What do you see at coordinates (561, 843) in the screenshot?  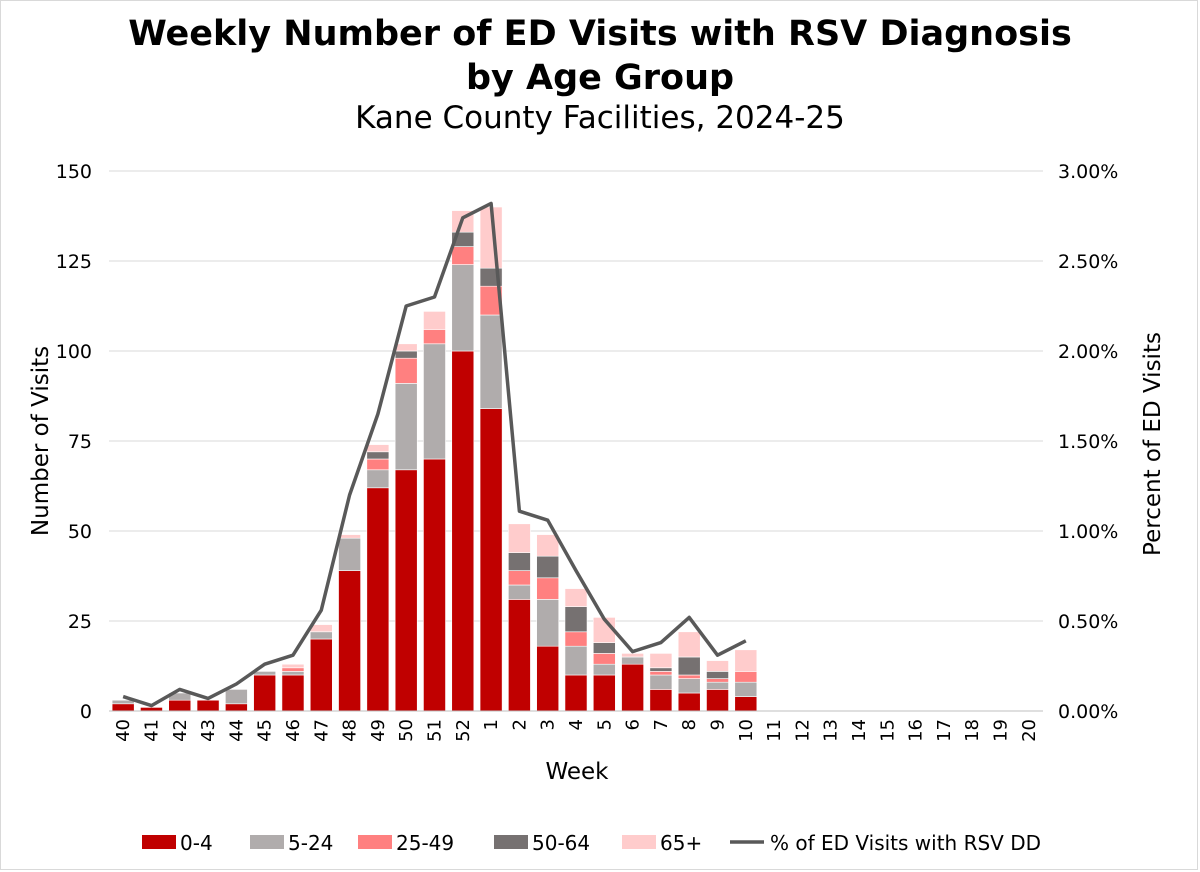 I see `legend-label: 50-64` at bounding box center [561, 843].